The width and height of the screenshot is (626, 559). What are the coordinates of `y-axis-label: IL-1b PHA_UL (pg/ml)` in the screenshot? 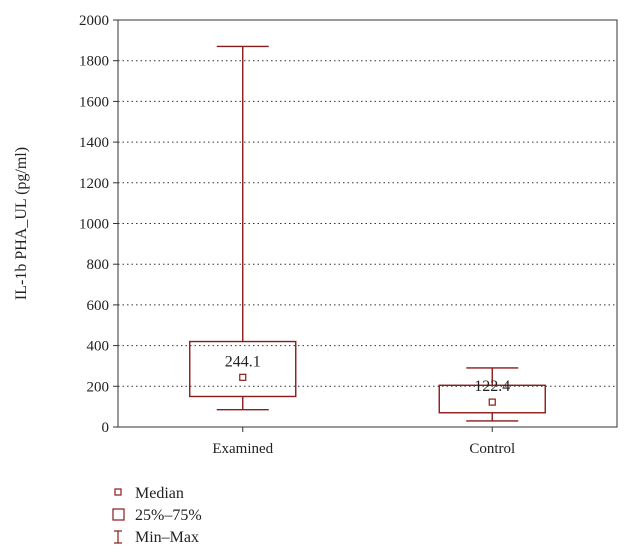 It's located at (21, 223).